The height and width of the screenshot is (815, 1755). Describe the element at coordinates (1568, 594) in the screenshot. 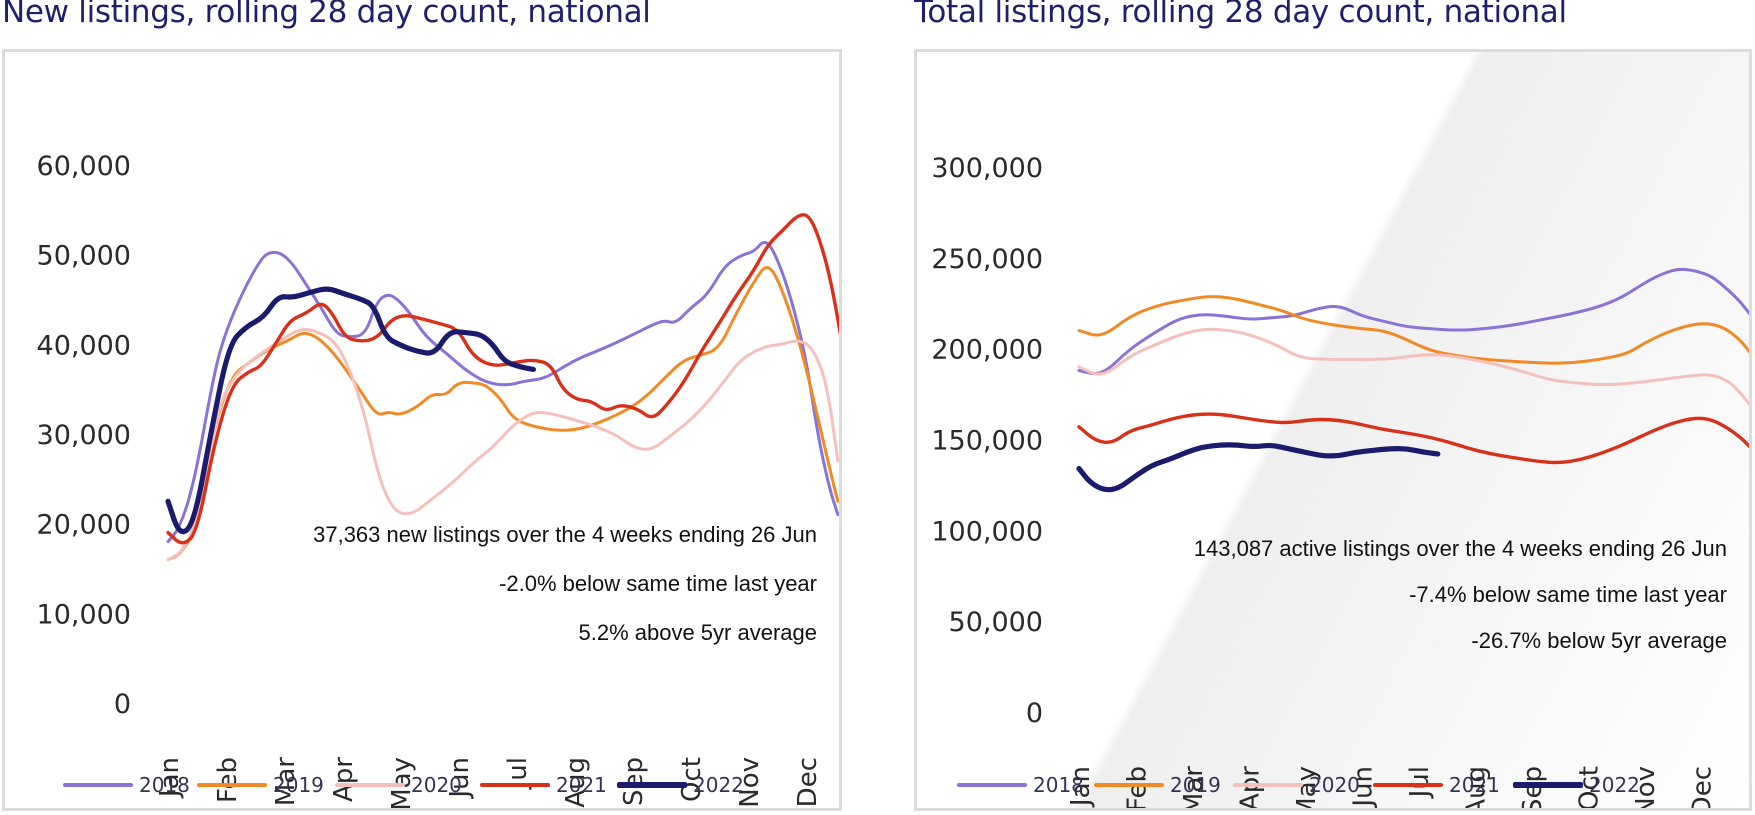

I see `annotation-total-yoy: -7.4% below same time last year` at that location.